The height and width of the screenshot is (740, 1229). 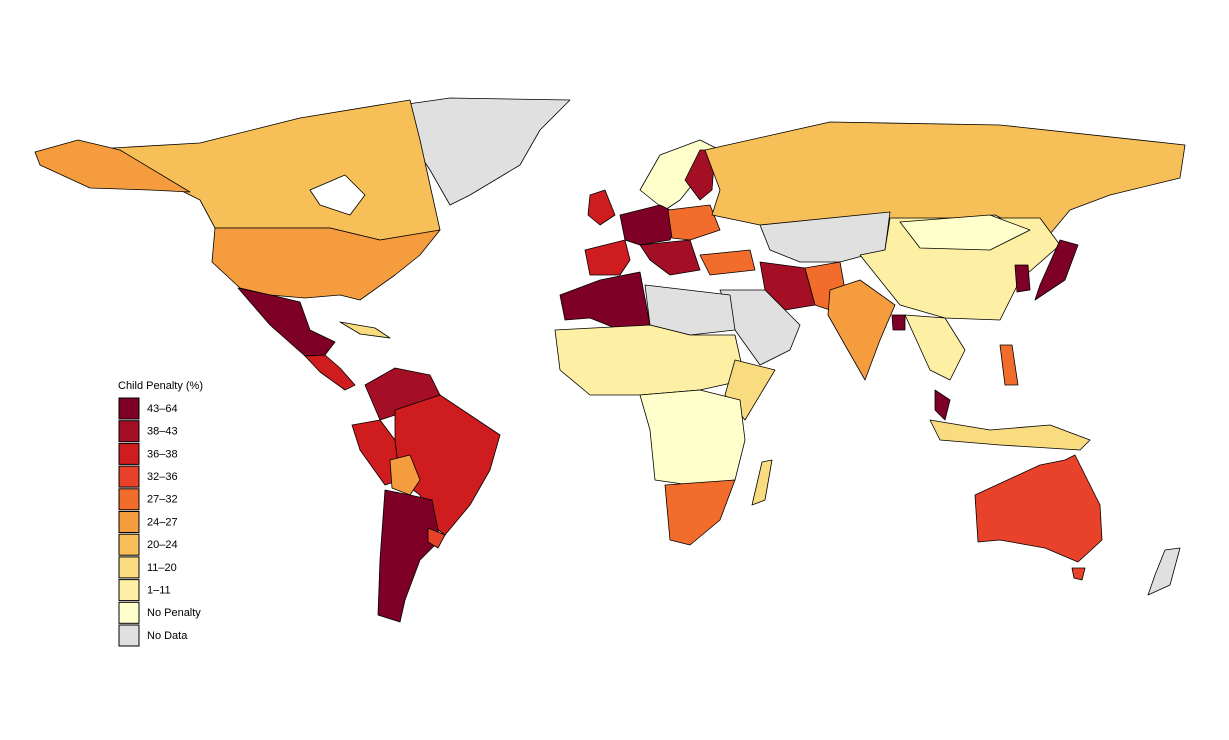 What do you see at coordinates (162, 568) in the screenshot?
I see `legend-label: 11–20` at bounding box center [162, 568].